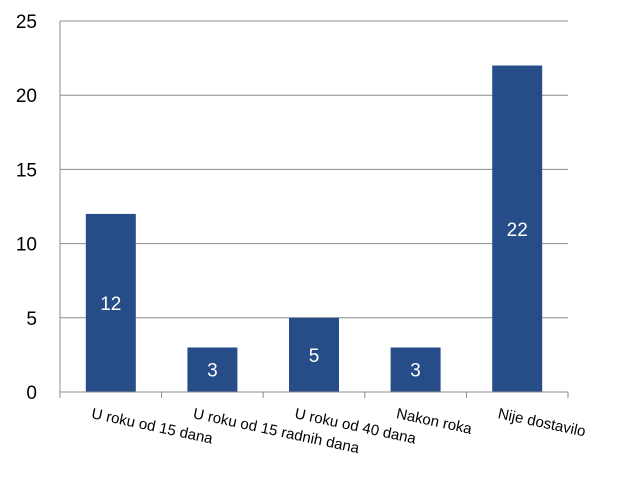 The height and width of the screenshot is (479, 628). What do you see at coordinates (541, 422) in the screenshot?
I see `x-category-label-5: Nije dostavilo` at bounding box center [541, 422].